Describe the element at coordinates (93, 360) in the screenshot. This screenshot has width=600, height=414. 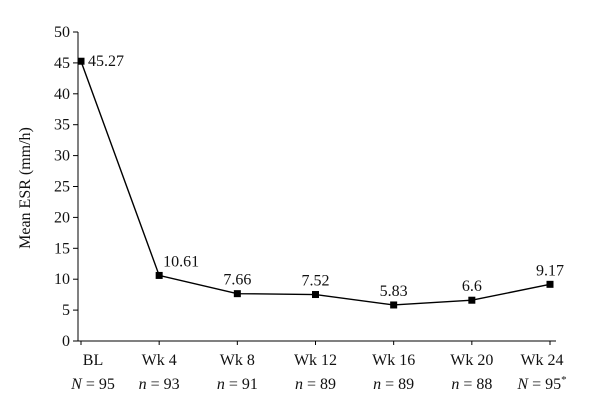
I see `x-category-label: BL` at that location.